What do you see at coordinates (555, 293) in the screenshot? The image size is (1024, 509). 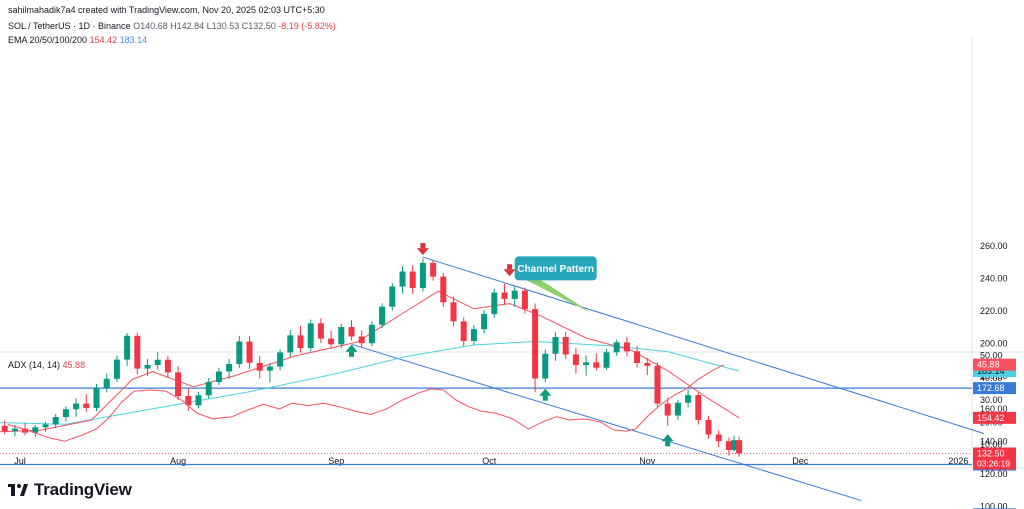 I see `annotation-pointer` at bounding box center [555, 293].